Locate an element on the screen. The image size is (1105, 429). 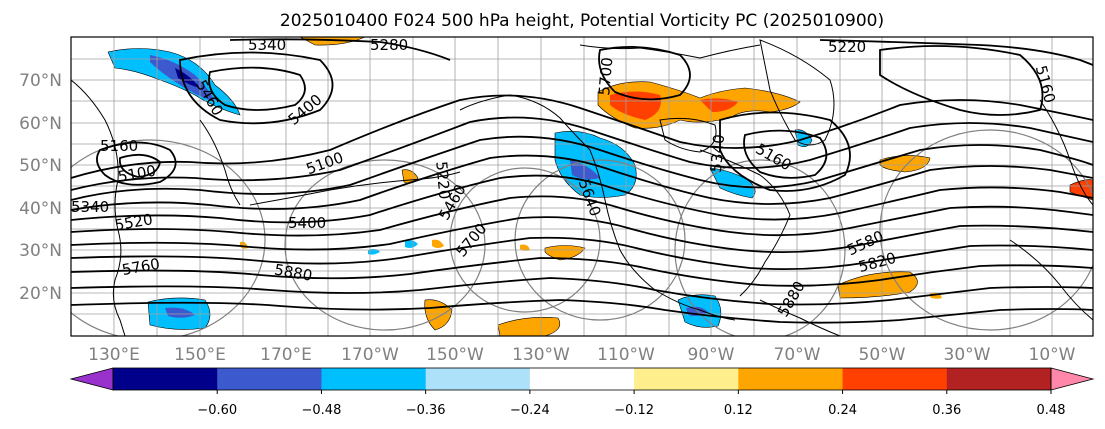
latitude-label: 20°N is located at coordinates (40, 294).